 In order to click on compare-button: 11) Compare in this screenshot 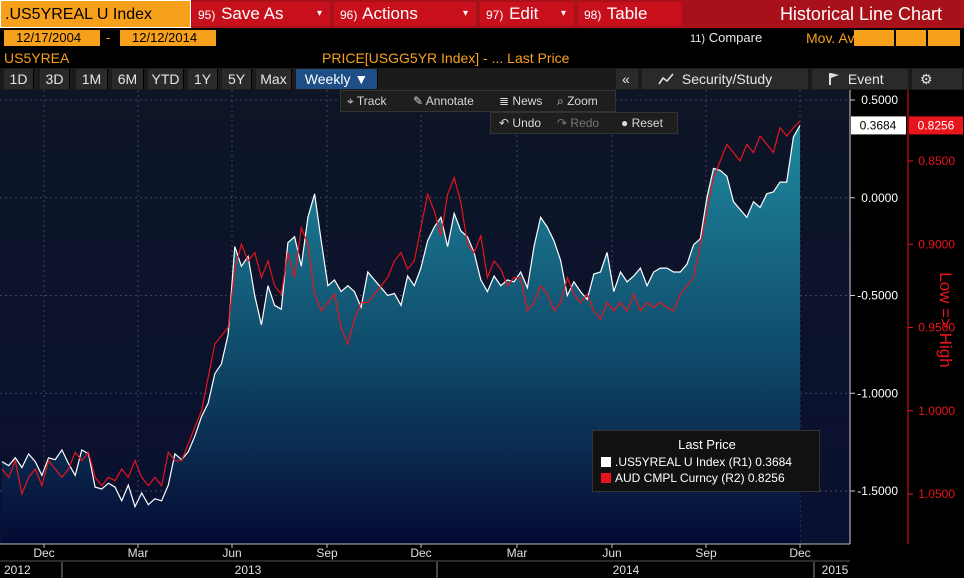, I will do `click(726, 38)`.